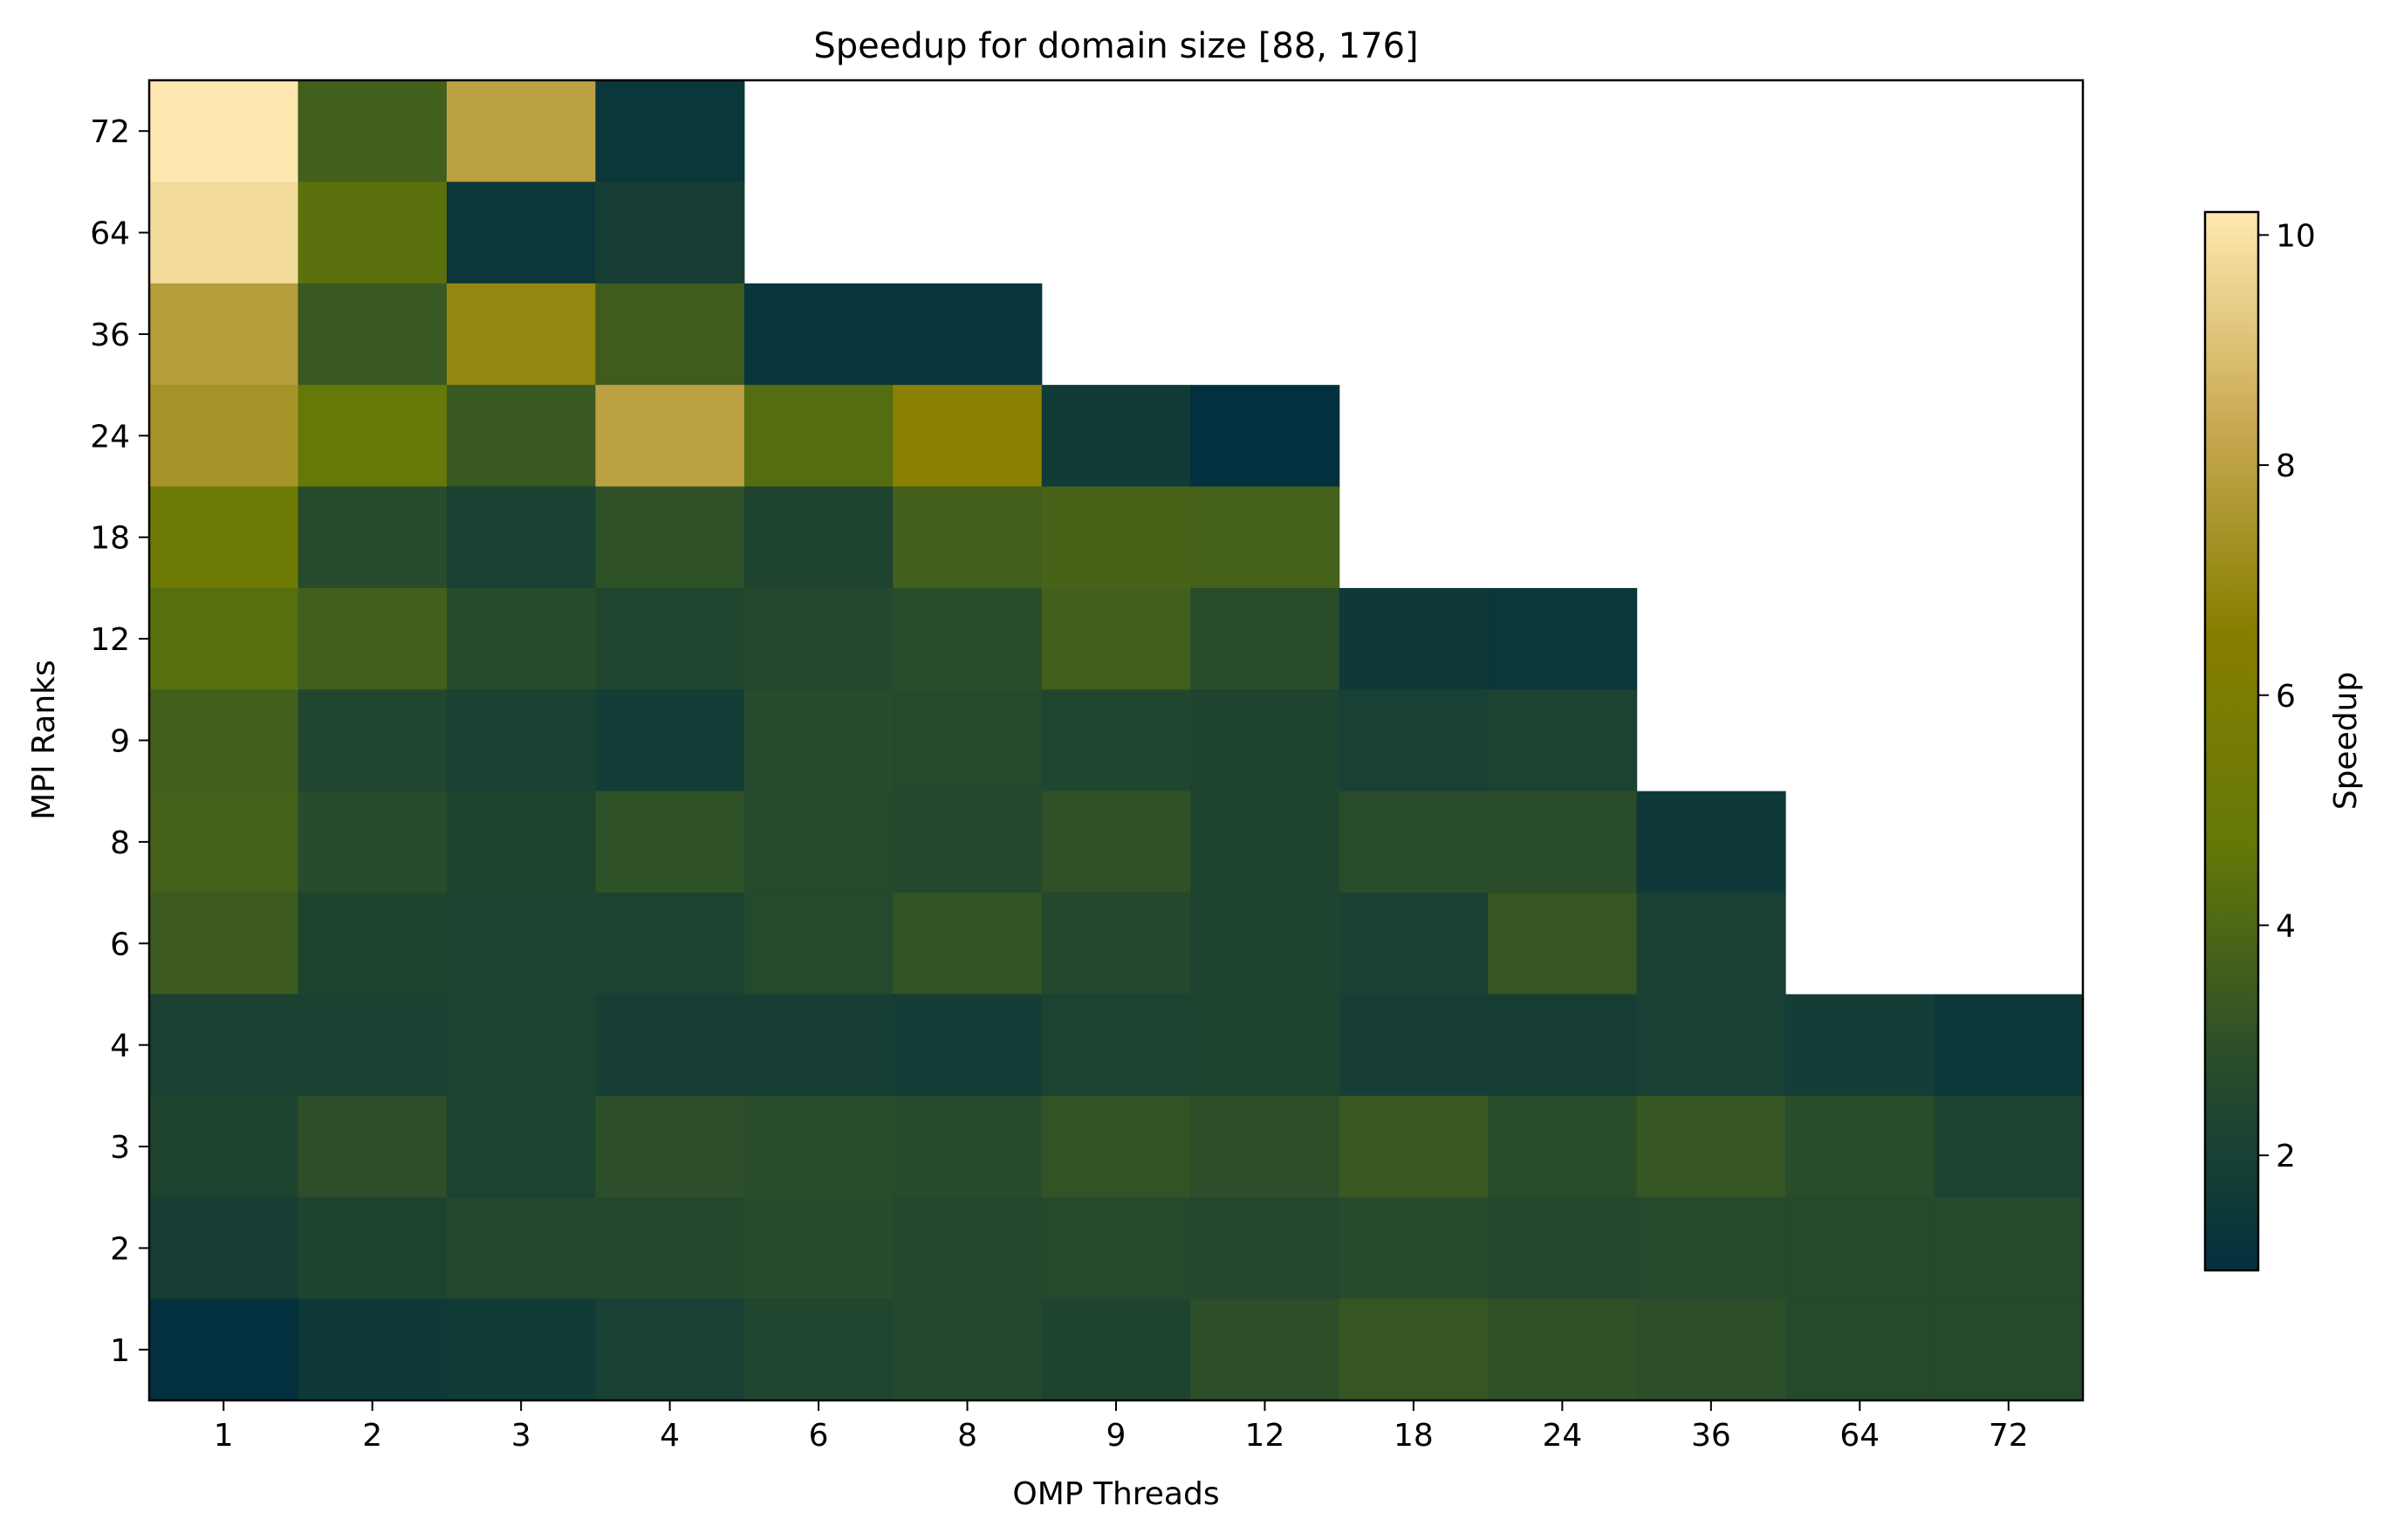 This screenshot has width=2404, height=1540. What do you see at coordinates (1859, 1436) in the screenshot?
I see `x-tick-label: 64` at bounding box center [1859, 1436].